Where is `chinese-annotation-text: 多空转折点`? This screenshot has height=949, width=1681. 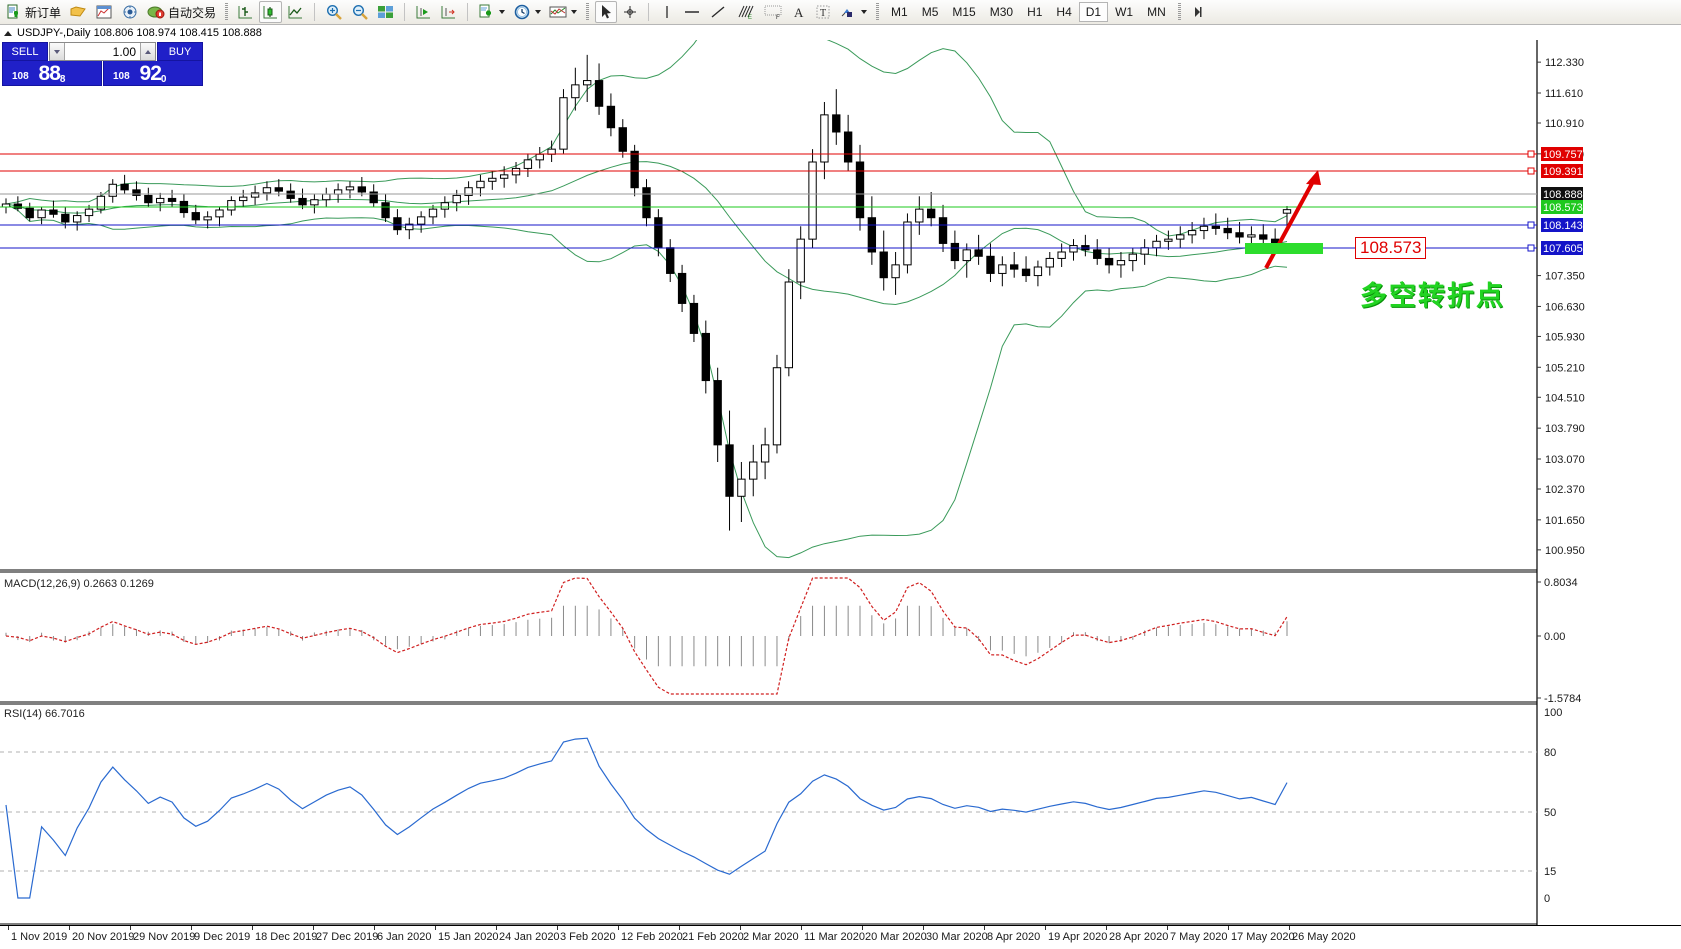
chinese-annotation-text: 多空转折点 is located at coordinates (1432, 296).